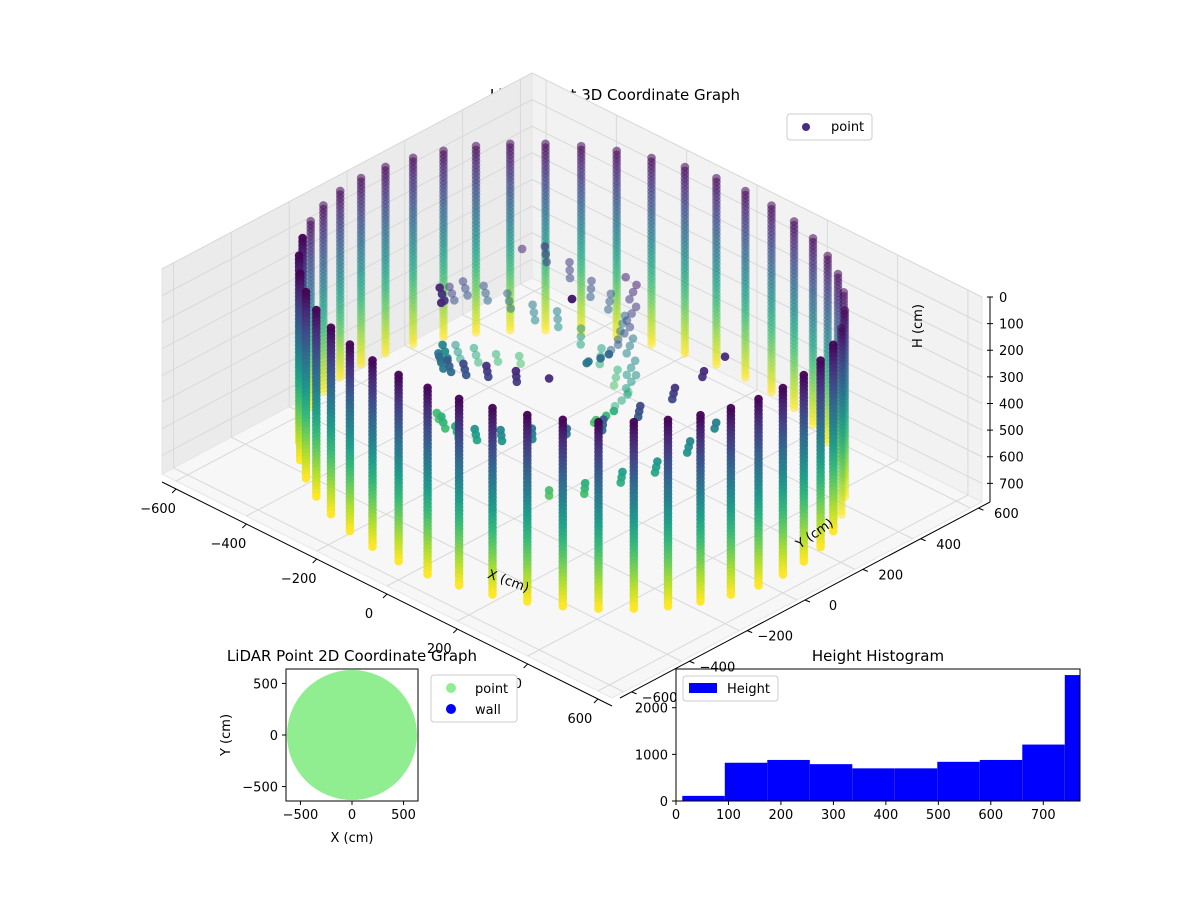 Image resolution: width=1200 pixels, height=900 pixels. What do you see at coordinates (806, 127) in the screenshot?
I see `chart-3d-legend-marker` at bounding box center [806, 127].